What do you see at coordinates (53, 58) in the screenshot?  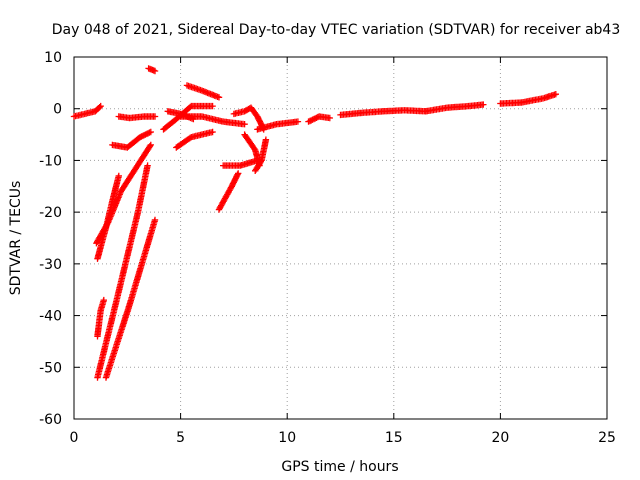 I see `y-tick-label: 10` at bounding box center [53, 58].